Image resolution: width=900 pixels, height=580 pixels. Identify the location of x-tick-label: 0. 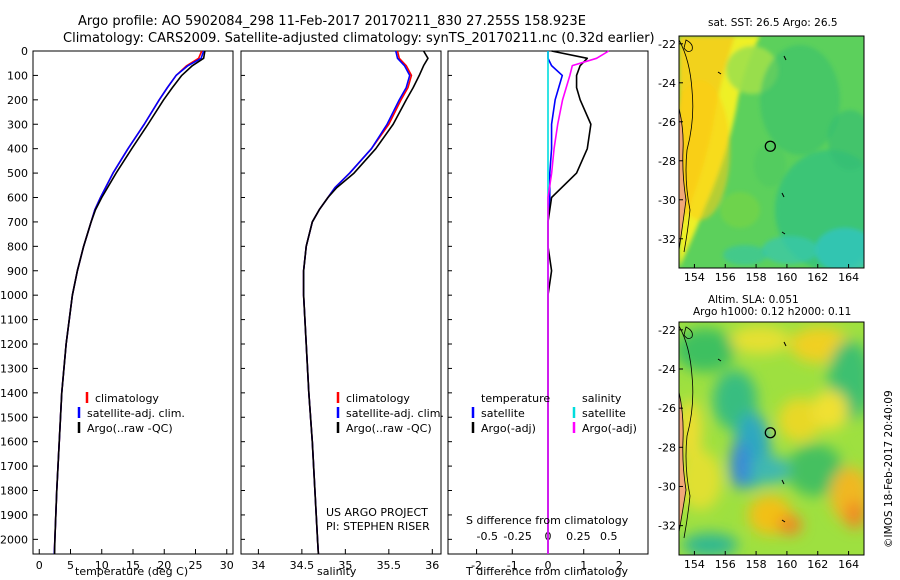
(548, 565).